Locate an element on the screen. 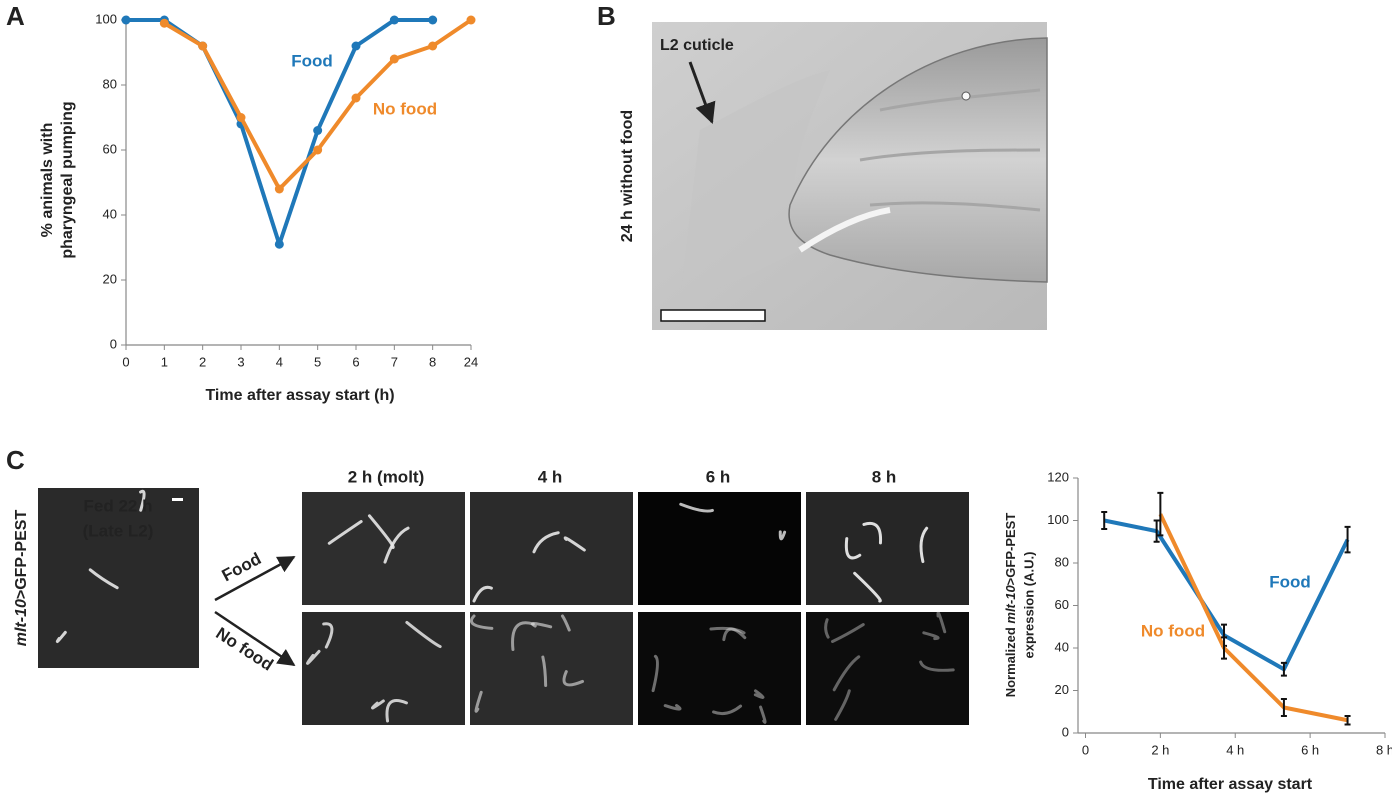 This screenshot has height=800, width=1392. x-tick-label: 6 is located at coordinates (355, 361).